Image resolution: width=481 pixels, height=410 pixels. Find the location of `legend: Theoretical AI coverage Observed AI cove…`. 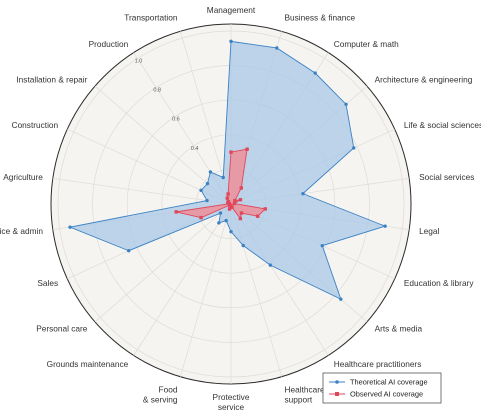

legend: Theoretical AI coverage Observed AI cove… is located at coordinates (382, 388).